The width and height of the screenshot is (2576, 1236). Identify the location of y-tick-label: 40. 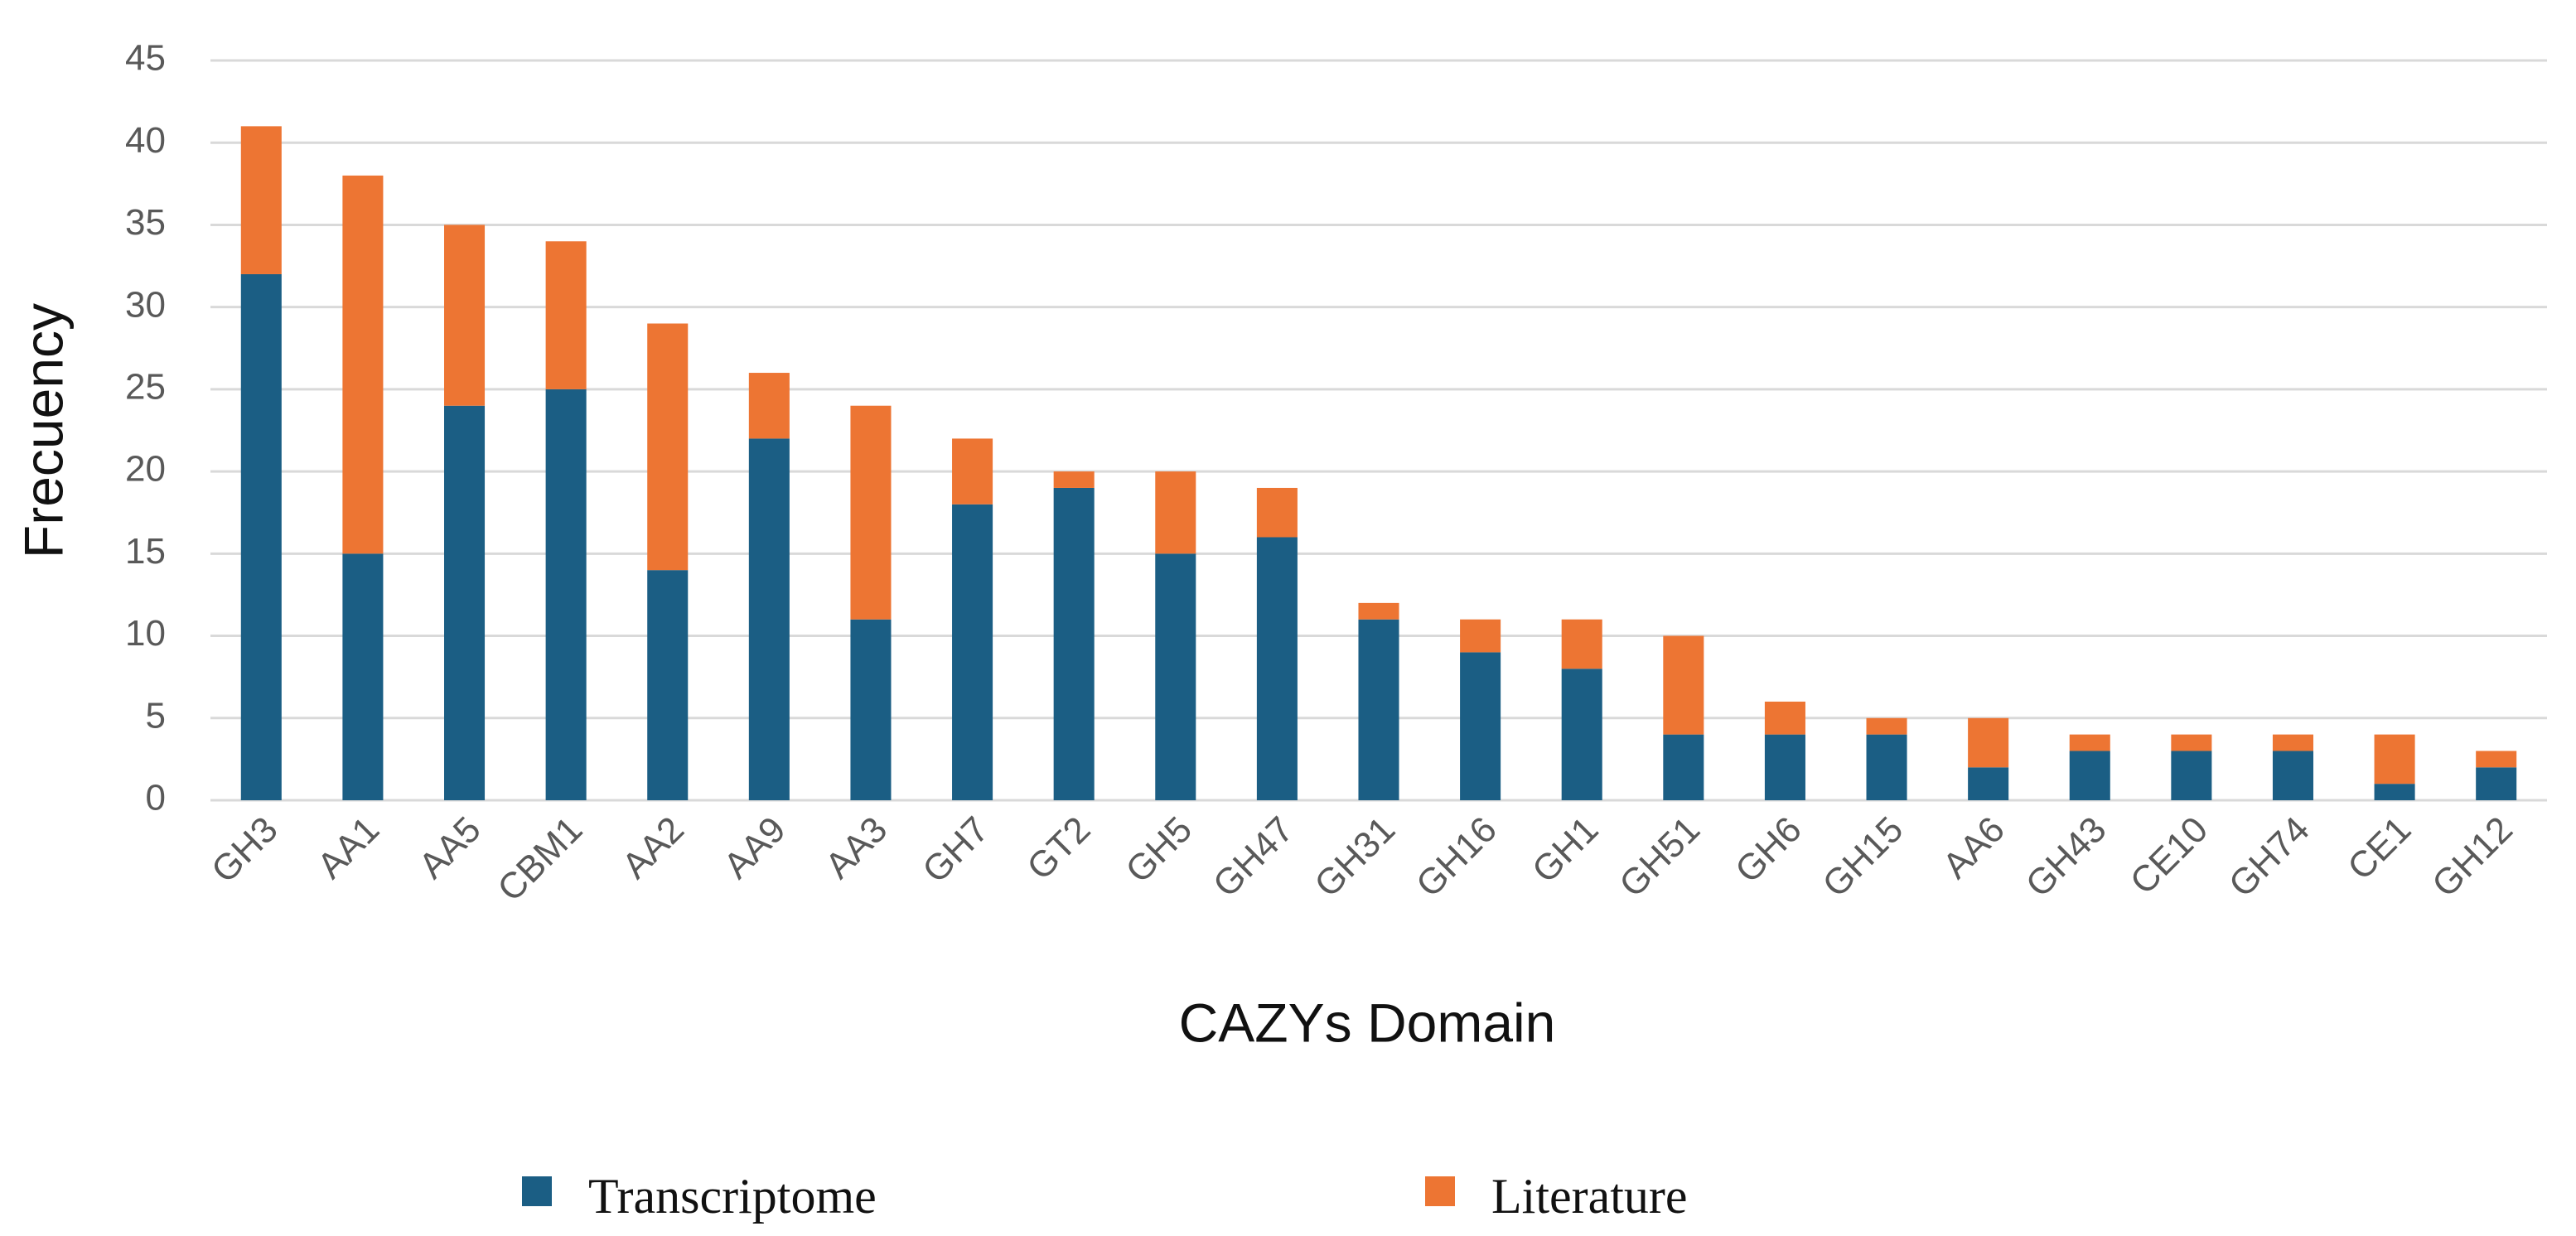
(145, 140).